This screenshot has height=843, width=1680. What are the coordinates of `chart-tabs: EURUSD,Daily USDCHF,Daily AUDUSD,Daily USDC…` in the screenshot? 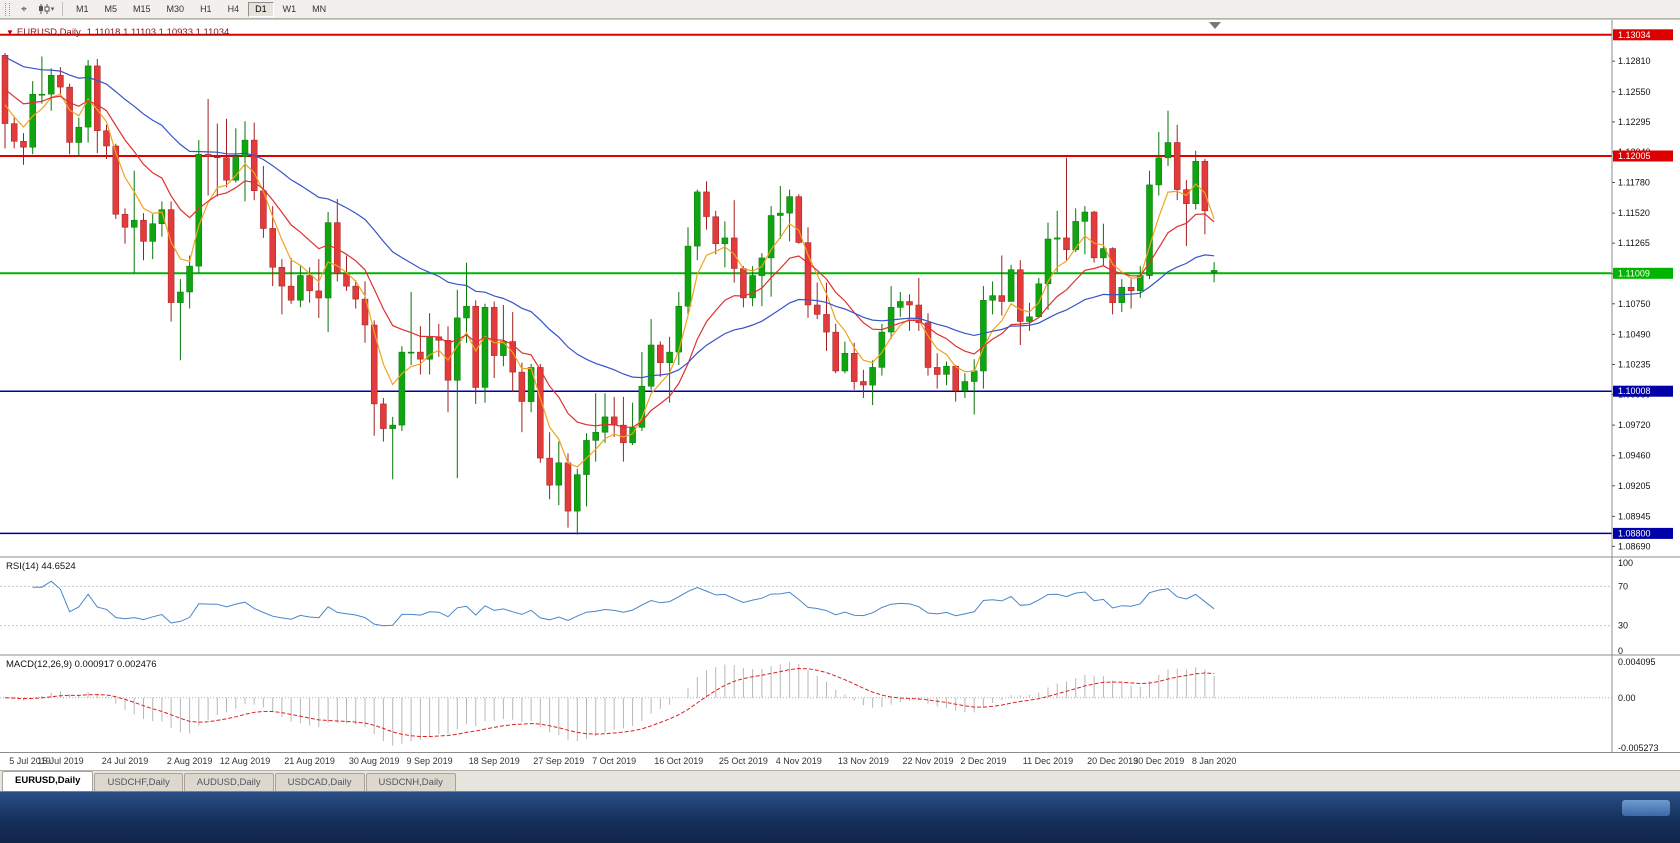 It's located at (840, 780).